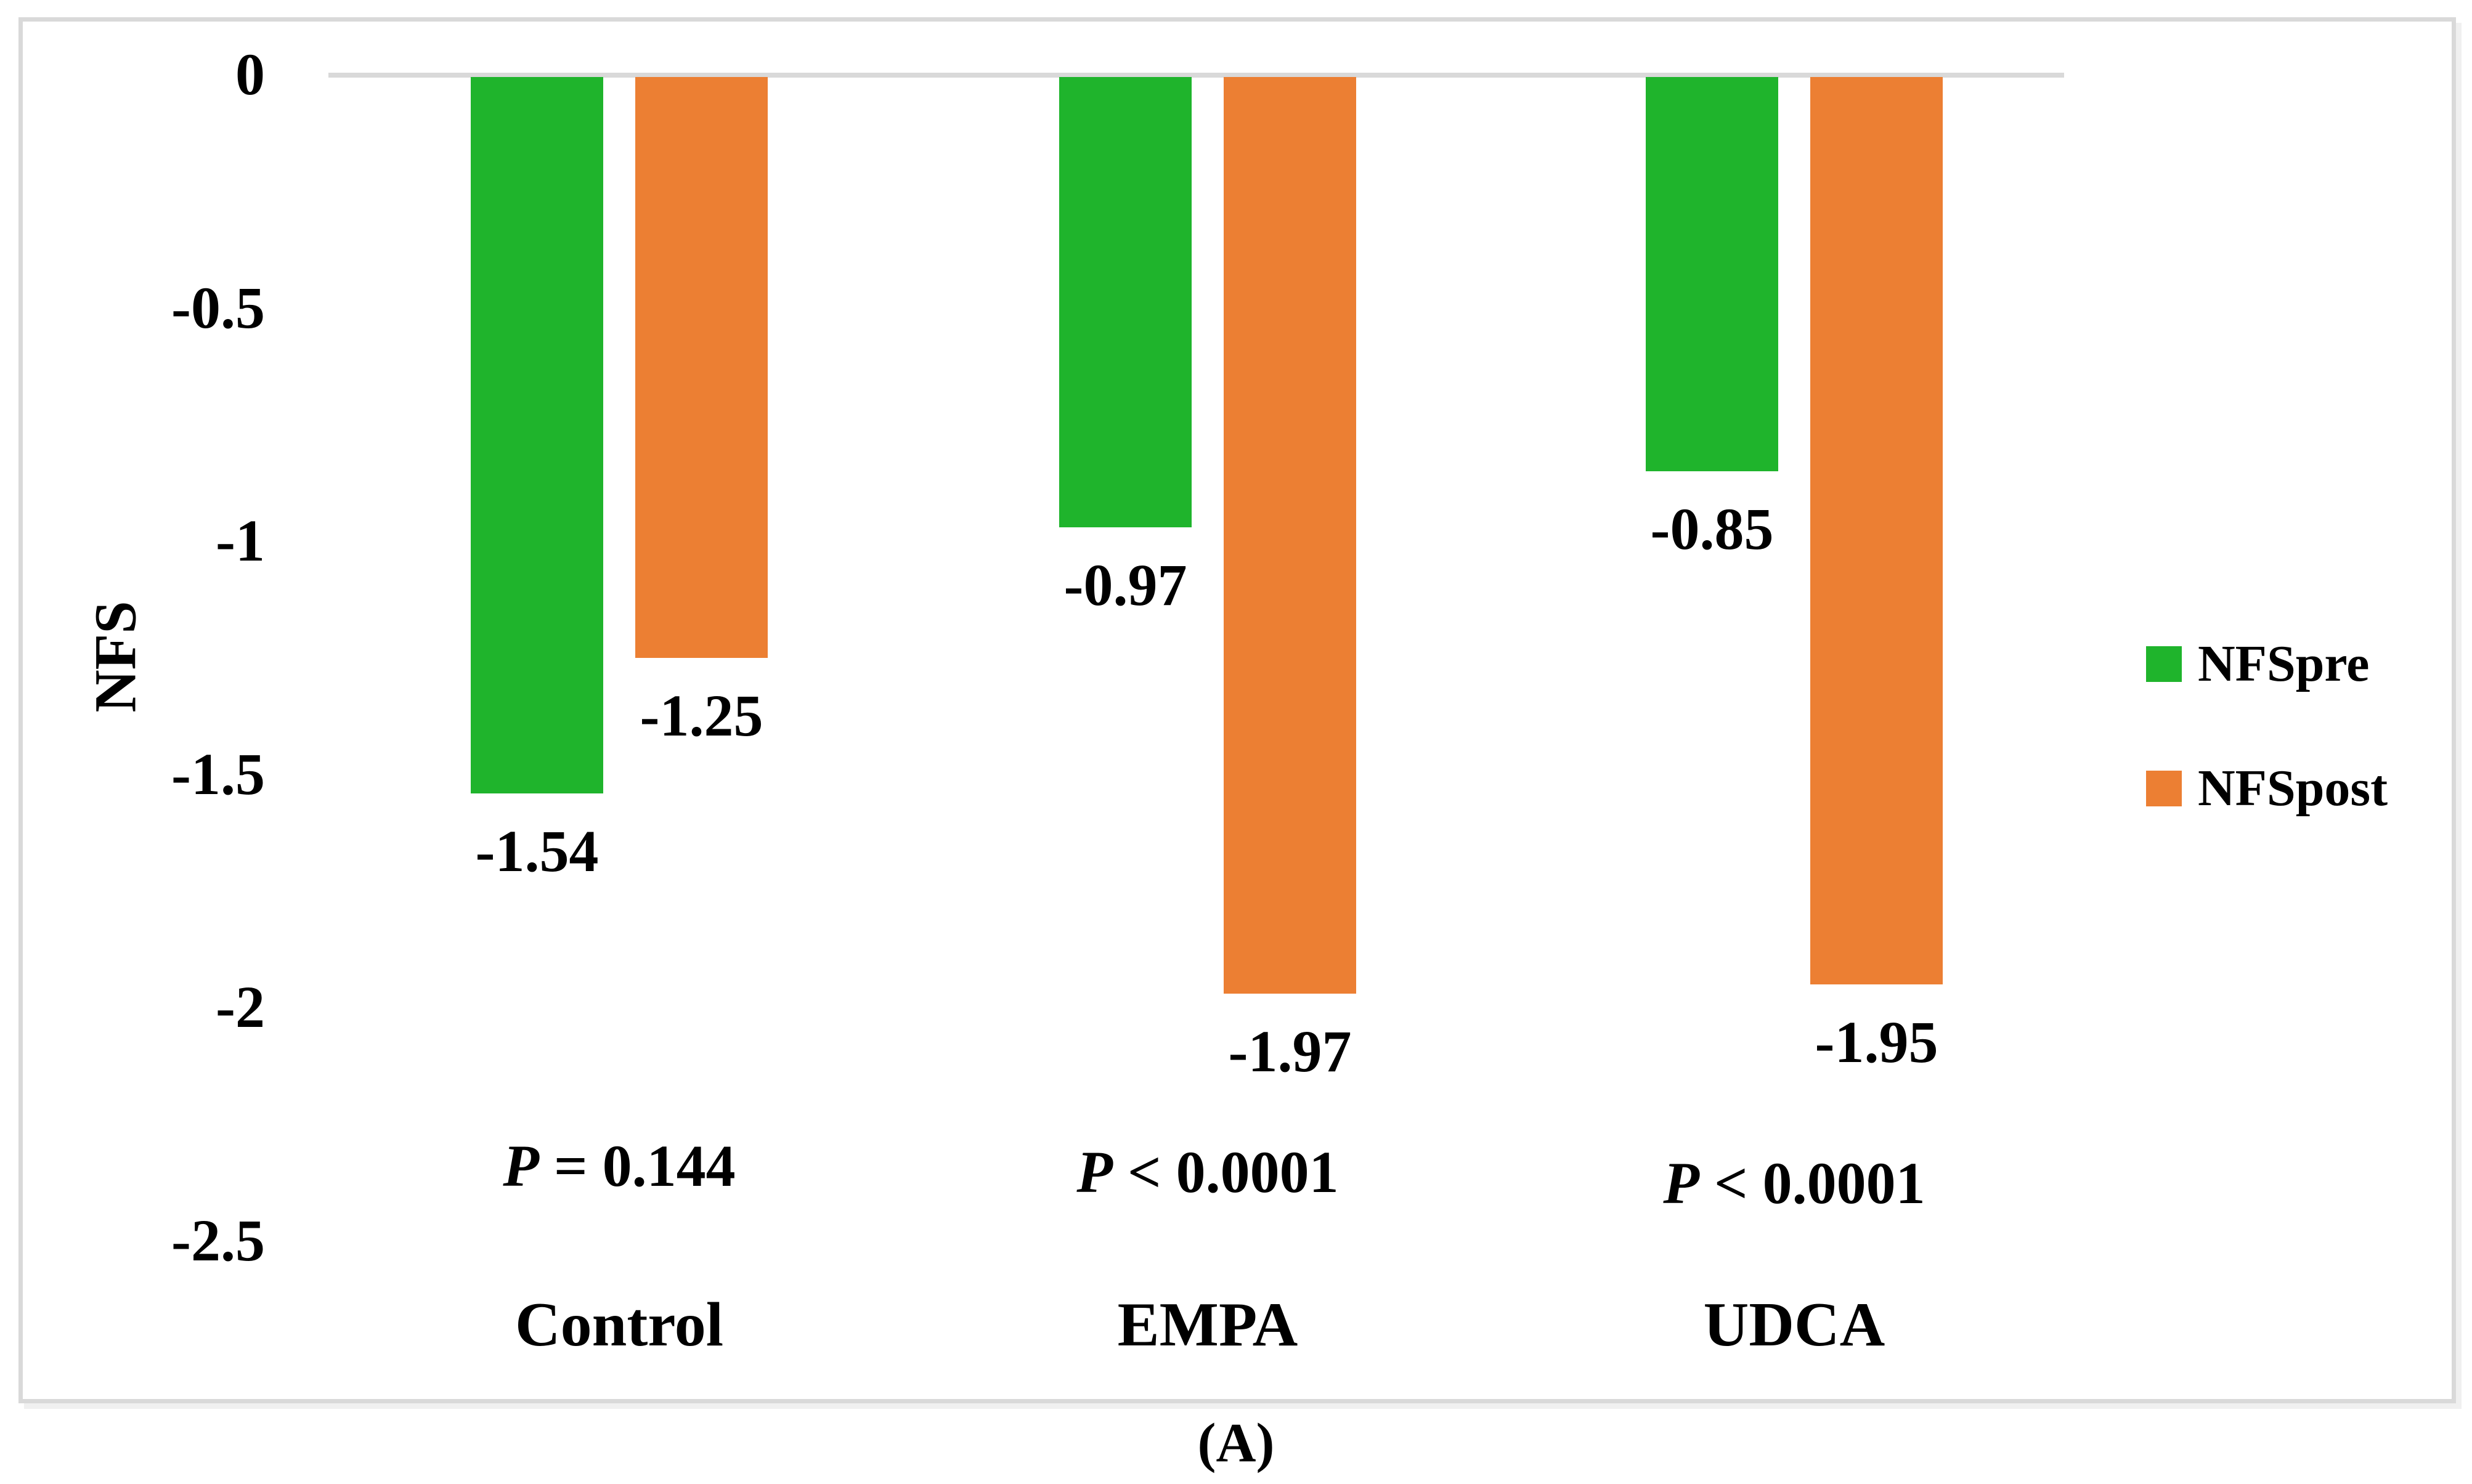 Image resolution: width=2472 pixels, height=1484 pixels. What do you see at coordinates (637, 1166) in the screenshot?
I see `p-comparison-value: = 0.144` at bounding box center [637, 1166].